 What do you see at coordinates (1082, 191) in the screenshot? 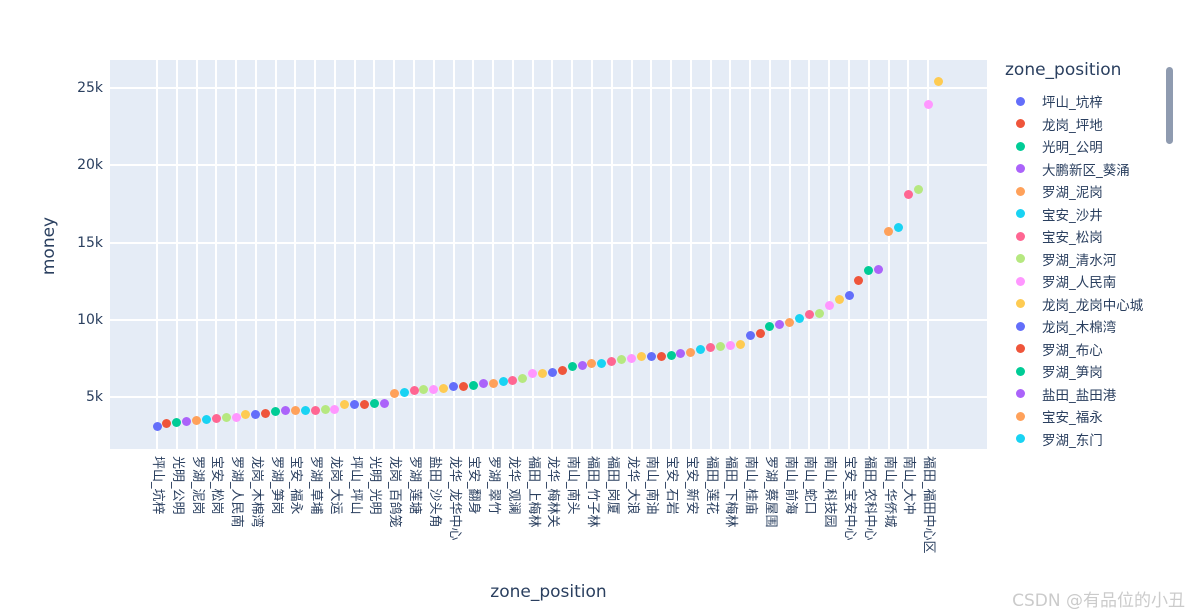
I see `legend-item: 罗湖_泥岗` at bounding box center [1082, 191].